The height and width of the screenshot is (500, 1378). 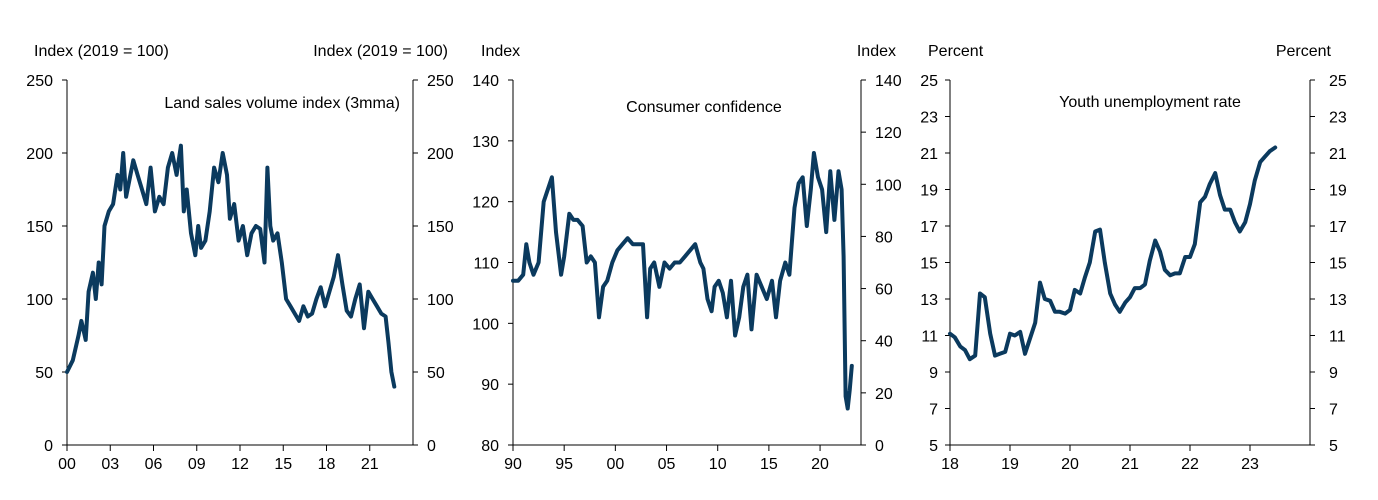 What do you see at coordinates (682, 281) in the screenshot?
I see `consumer-confidence-series-line` at bounding box center [682, 281].